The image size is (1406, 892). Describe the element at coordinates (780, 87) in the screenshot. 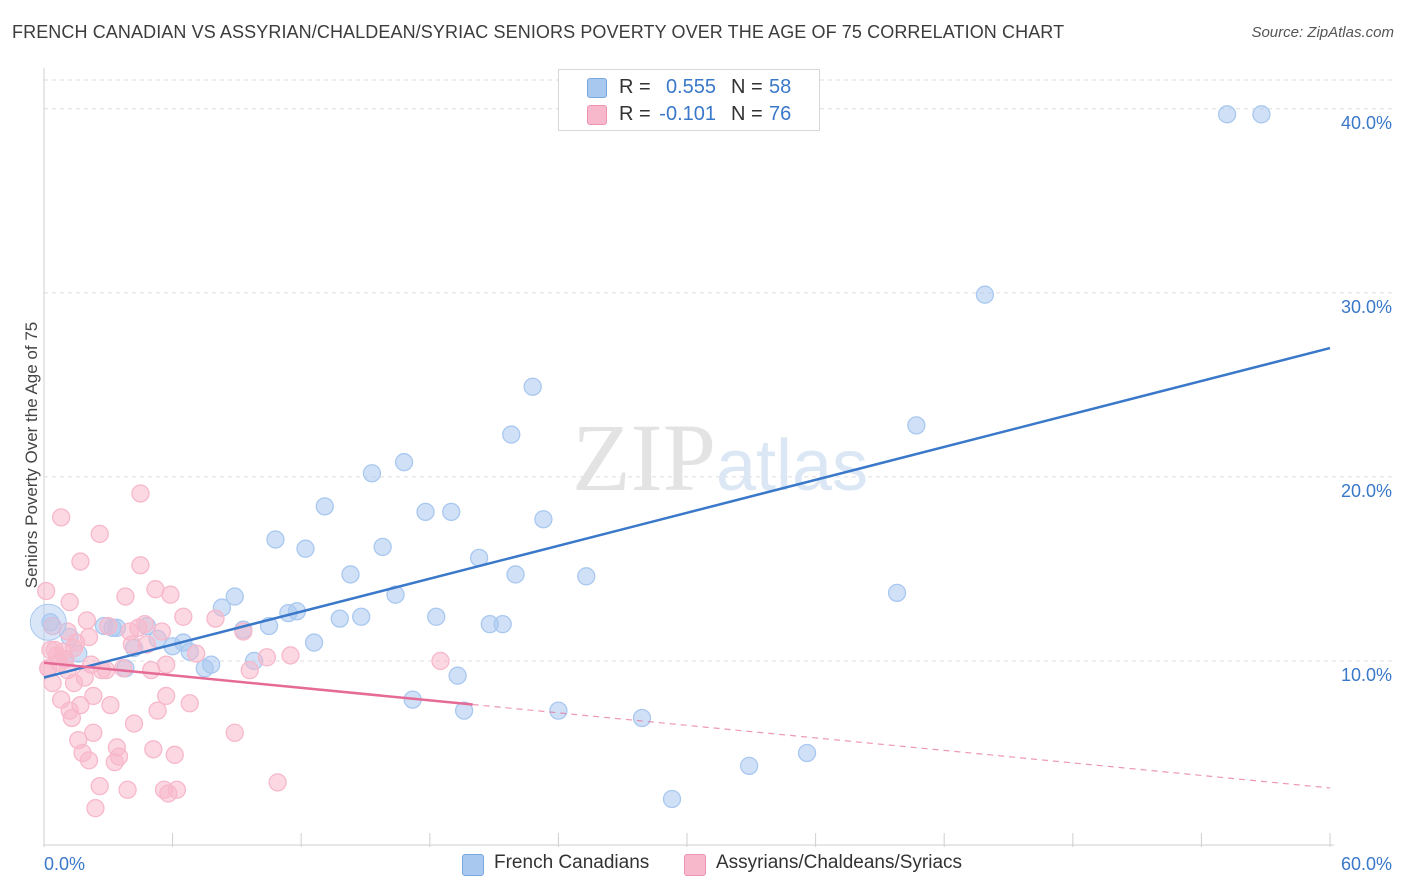

I see `legend-n-value: 58` at that location.